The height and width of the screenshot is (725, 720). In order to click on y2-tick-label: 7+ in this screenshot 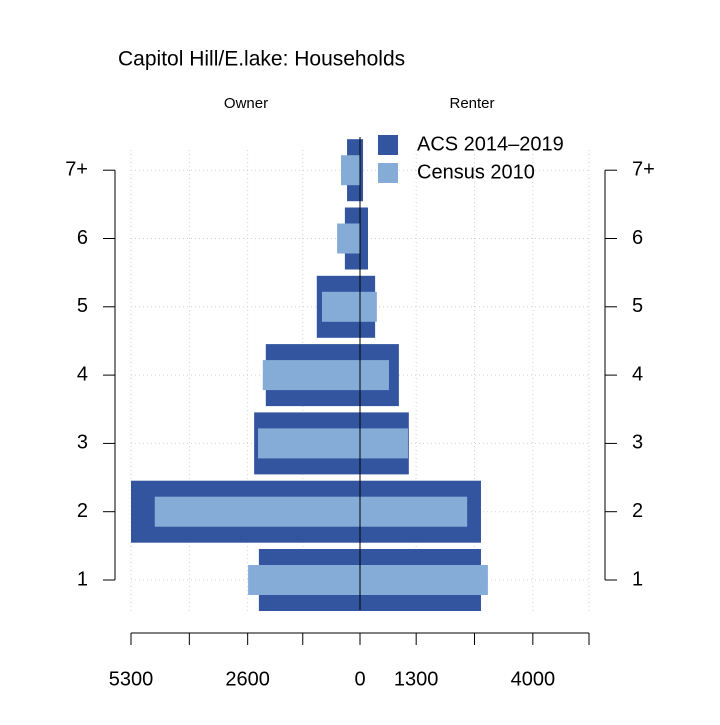, I will do `click(643, 169)`.